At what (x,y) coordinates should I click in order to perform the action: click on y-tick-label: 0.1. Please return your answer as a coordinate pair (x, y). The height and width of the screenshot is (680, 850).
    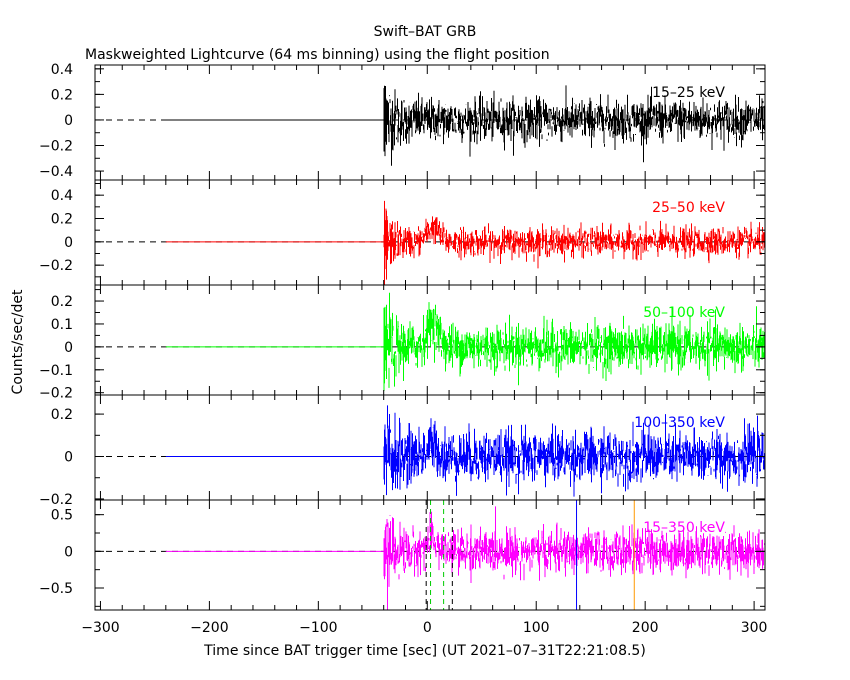
    Looking at the image, I should click on (62, 325).